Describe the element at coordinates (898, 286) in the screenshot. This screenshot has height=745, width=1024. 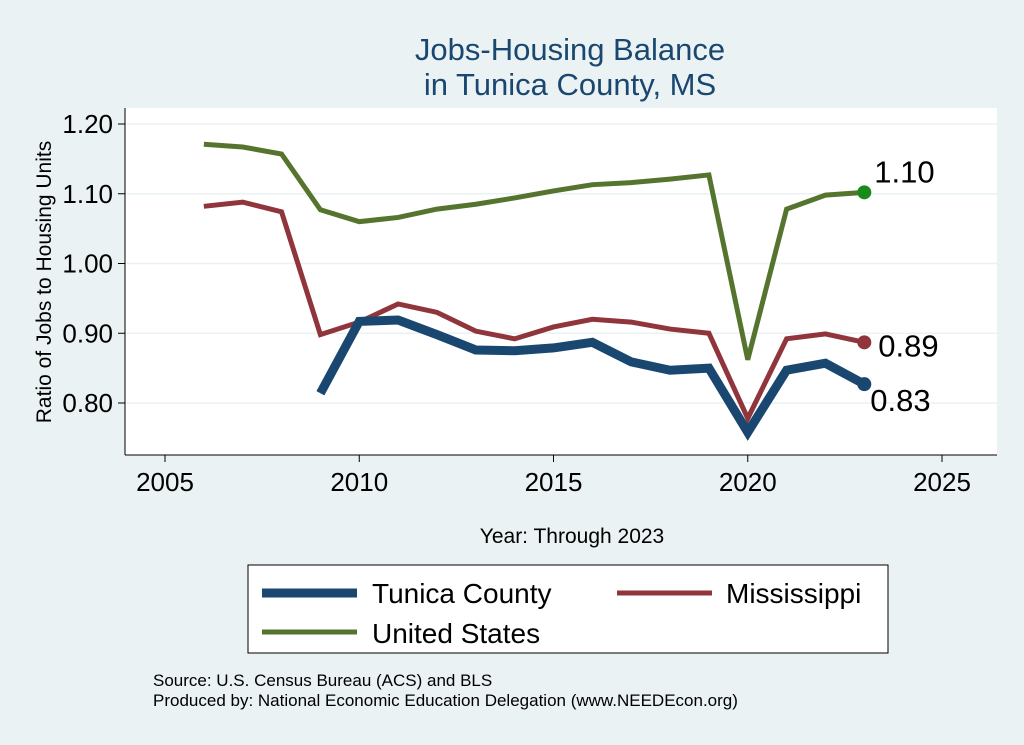
I see `end-labels: 1.10 0.89 0.83` at that location.